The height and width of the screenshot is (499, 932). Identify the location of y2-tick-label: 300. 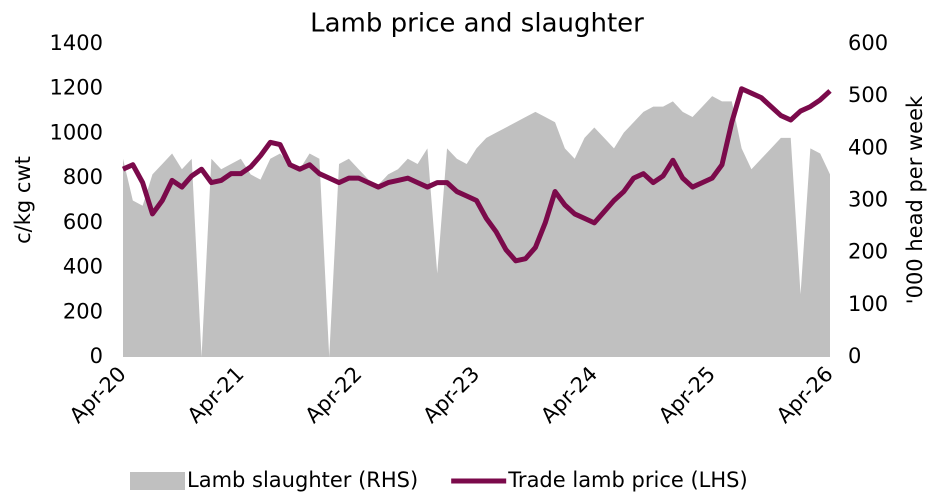
(868, 200).